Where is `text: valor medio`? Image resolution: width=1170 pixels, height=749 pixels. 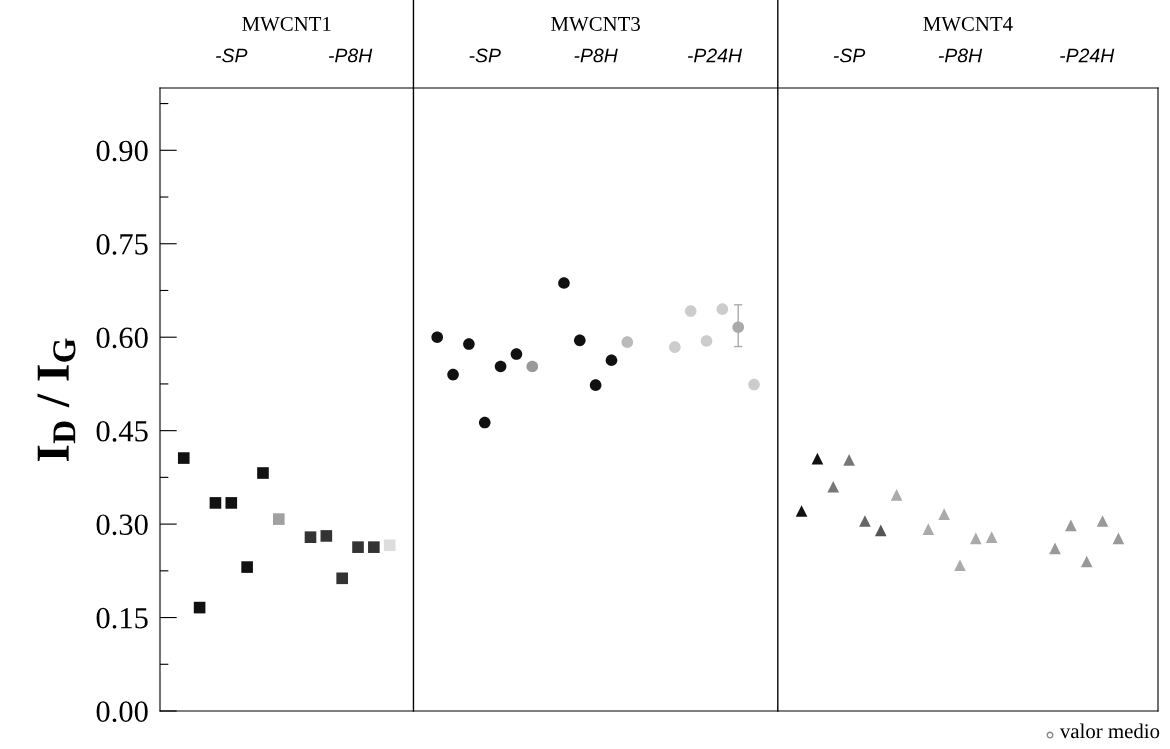 text: valor medio is located at coordinates (1109, 731).